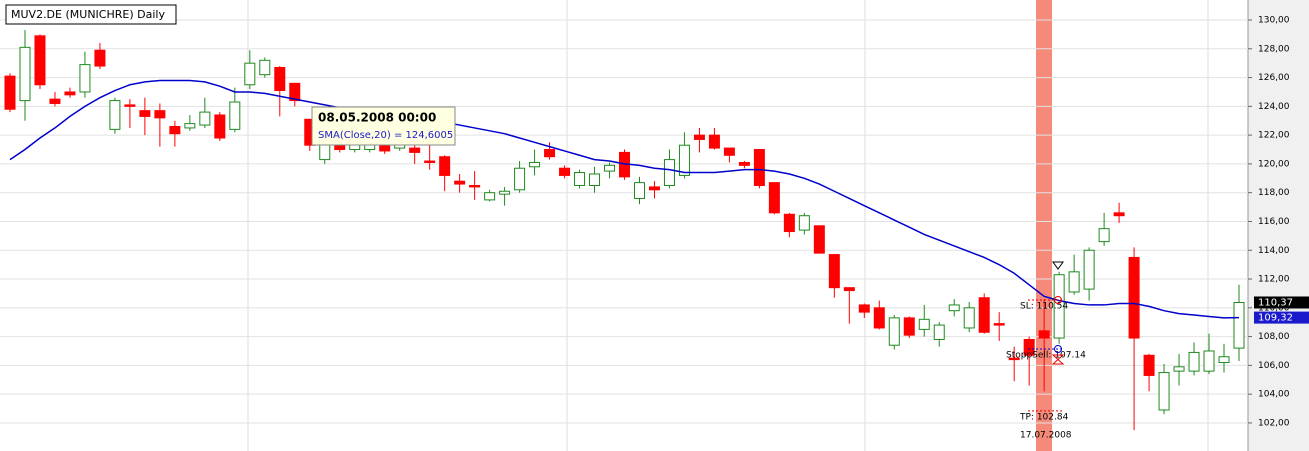 The height and width of the screenshot is (451, 1309). Describe the element at coordinates (1274, 21) in the screenshot. I see `y-tick-label: 130,00` at that location.